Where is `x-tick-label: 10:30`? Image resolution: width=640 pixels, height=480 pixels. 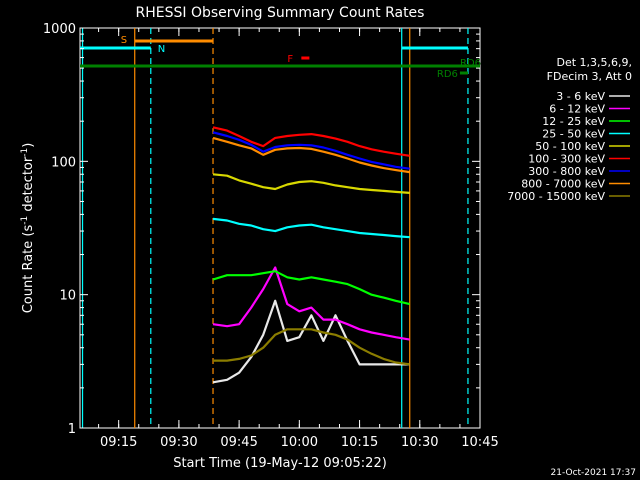 x-tick-label: 10:30 is located at coordinates (419, 442).